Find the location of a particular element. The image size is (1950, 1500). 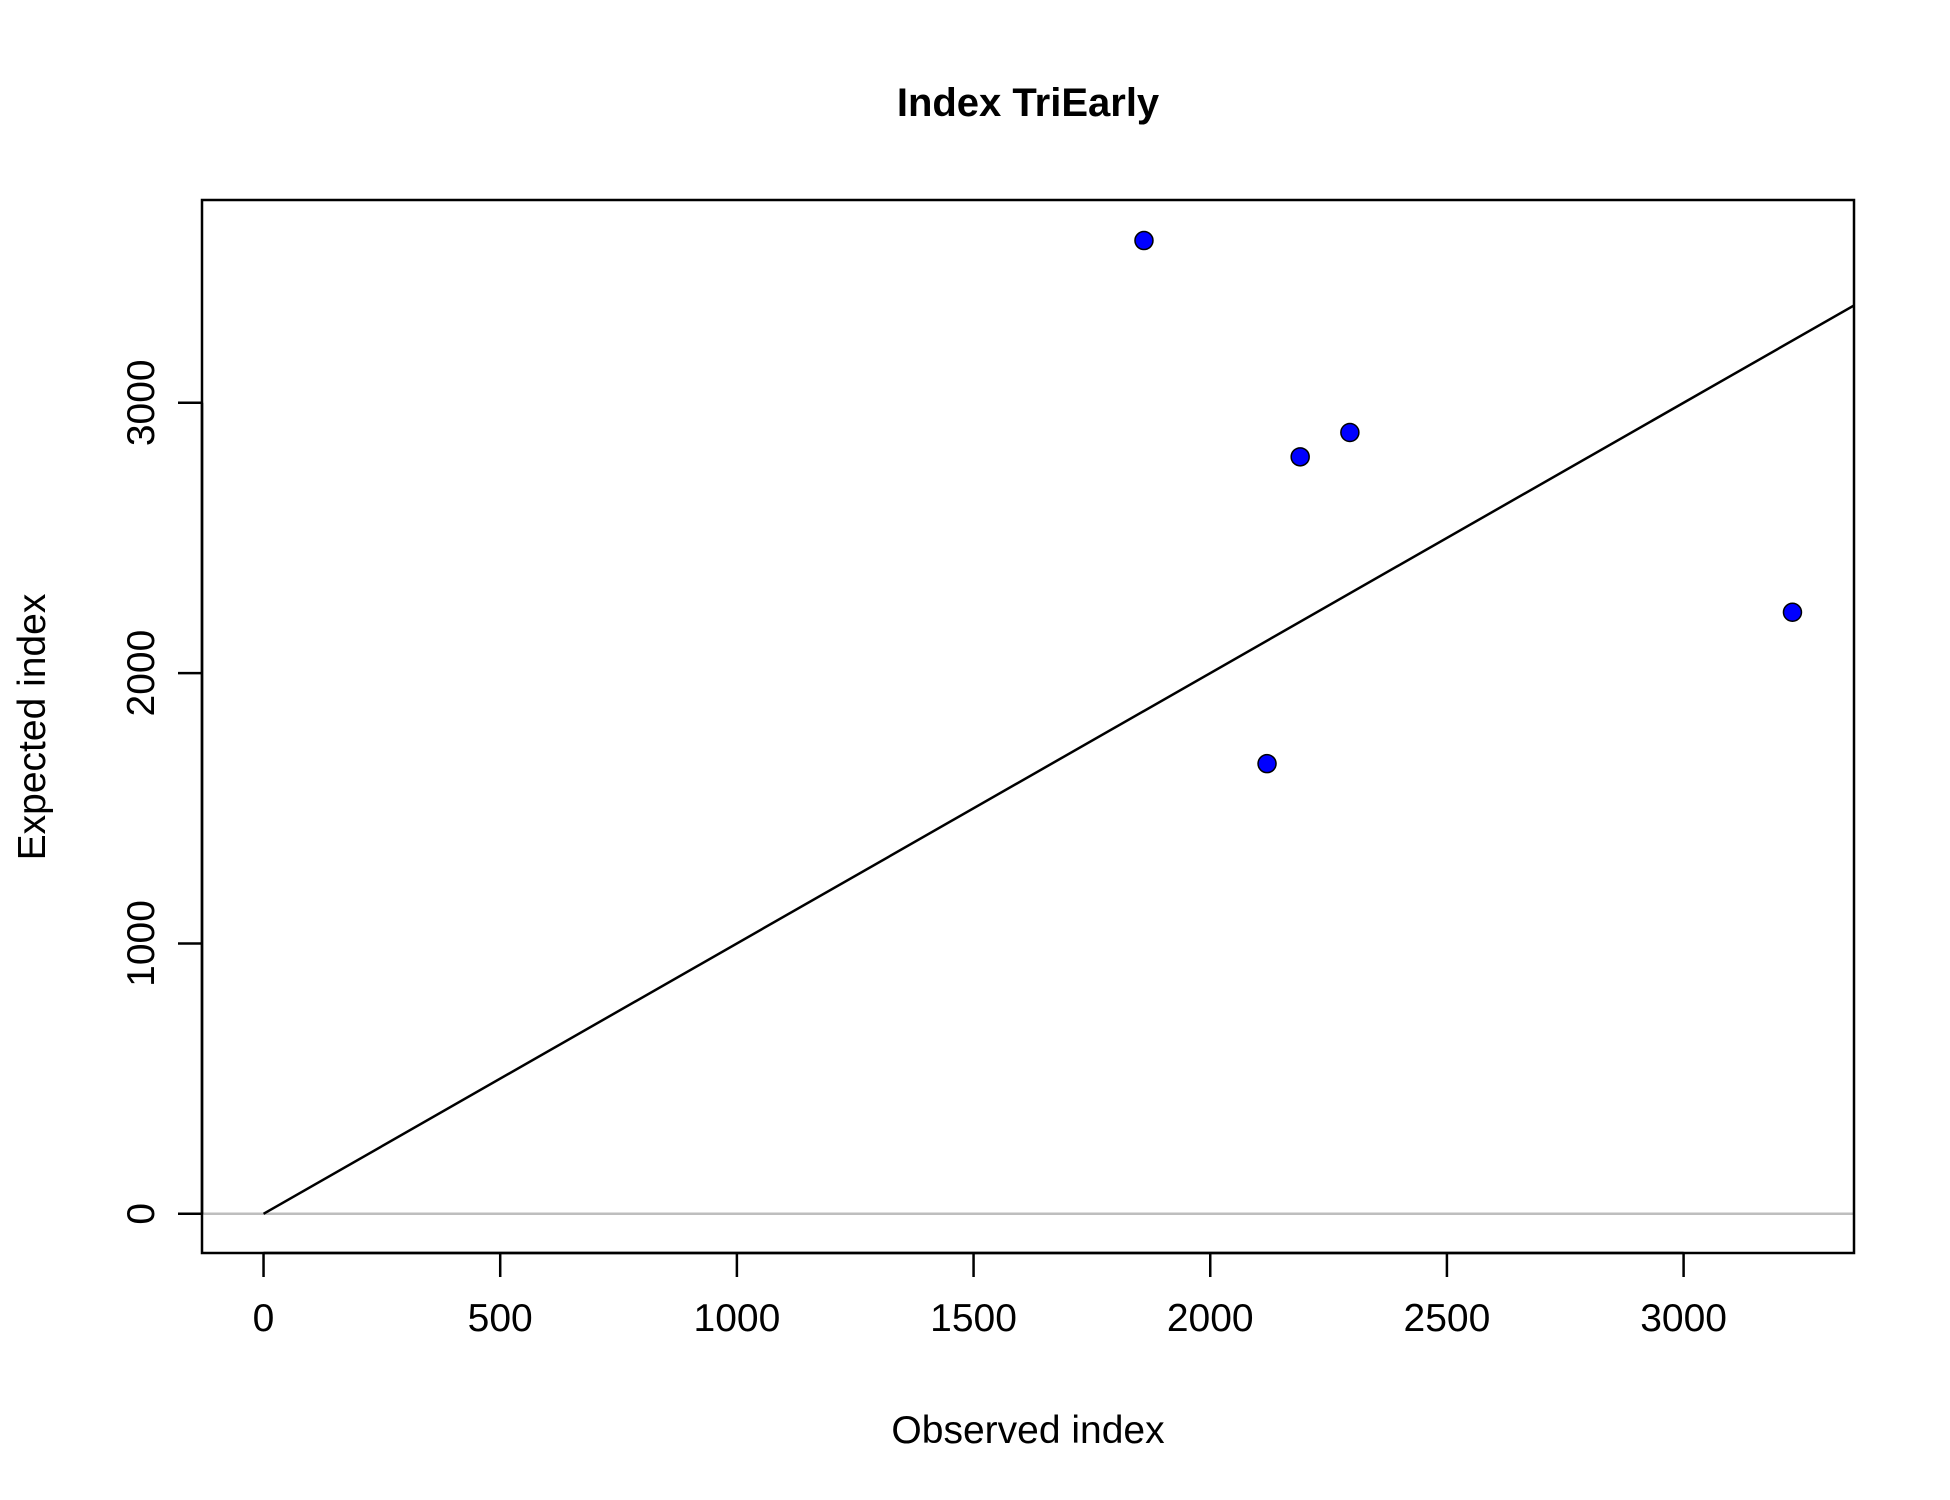

chart-title: Index TriEarly is located at coordinates (1028, 103).